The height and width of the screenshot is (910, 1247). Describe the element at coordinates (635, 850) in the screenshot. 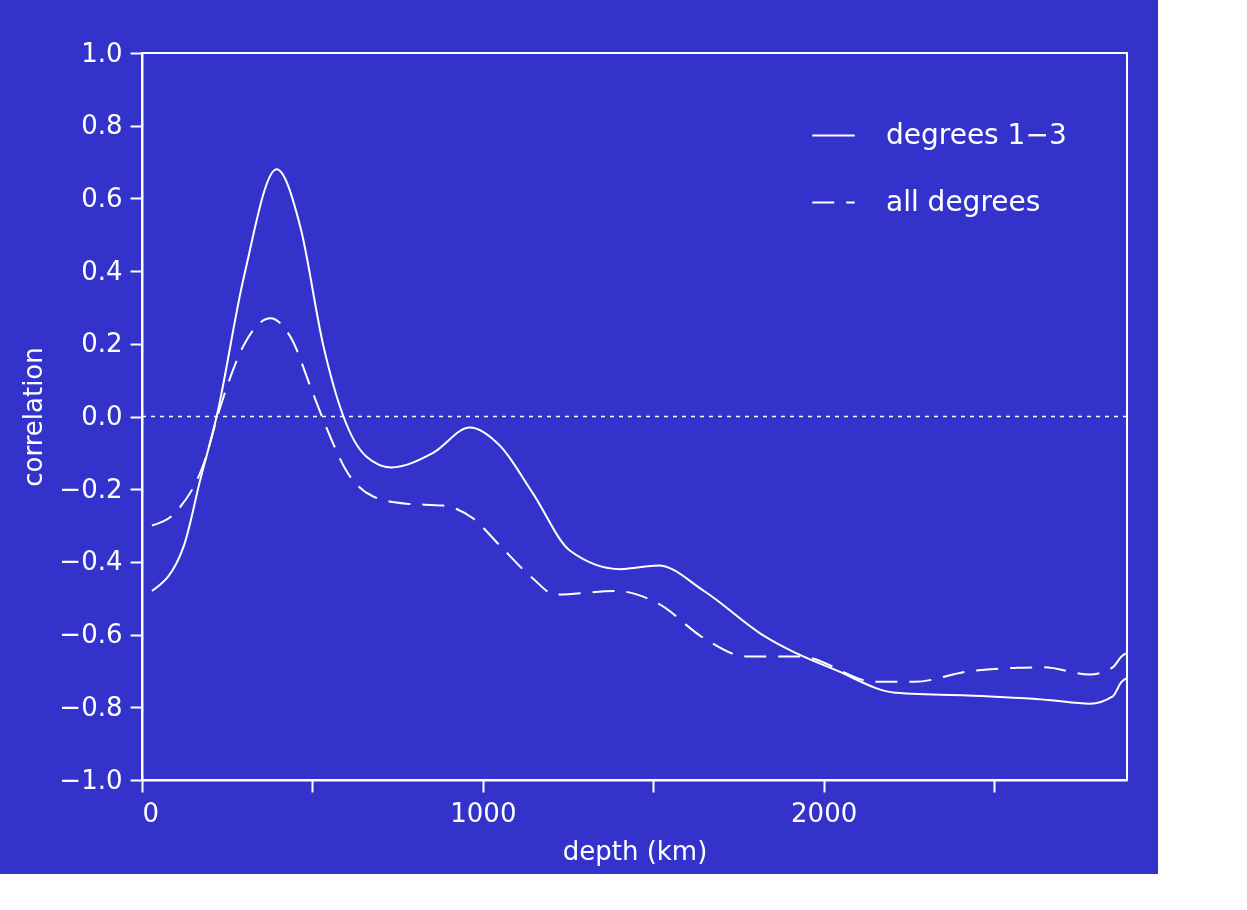

I see `x-axis-title: depth (km)` at that location.